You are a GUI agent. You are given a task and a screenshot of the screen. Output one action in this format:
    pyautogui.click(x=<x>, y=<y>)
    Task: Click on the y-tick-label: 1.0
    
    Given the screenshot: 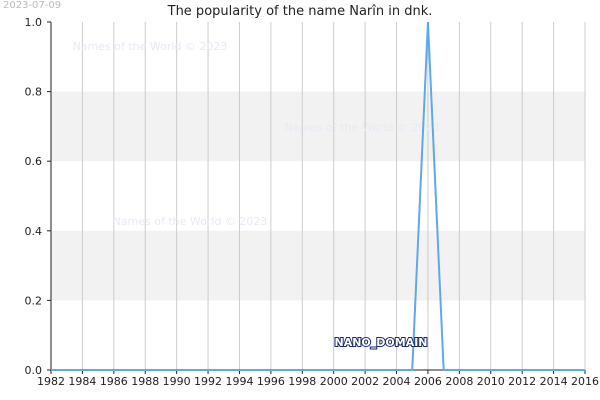 What is the action you would take?
    pyautogui.click(x=34, y=22)
    